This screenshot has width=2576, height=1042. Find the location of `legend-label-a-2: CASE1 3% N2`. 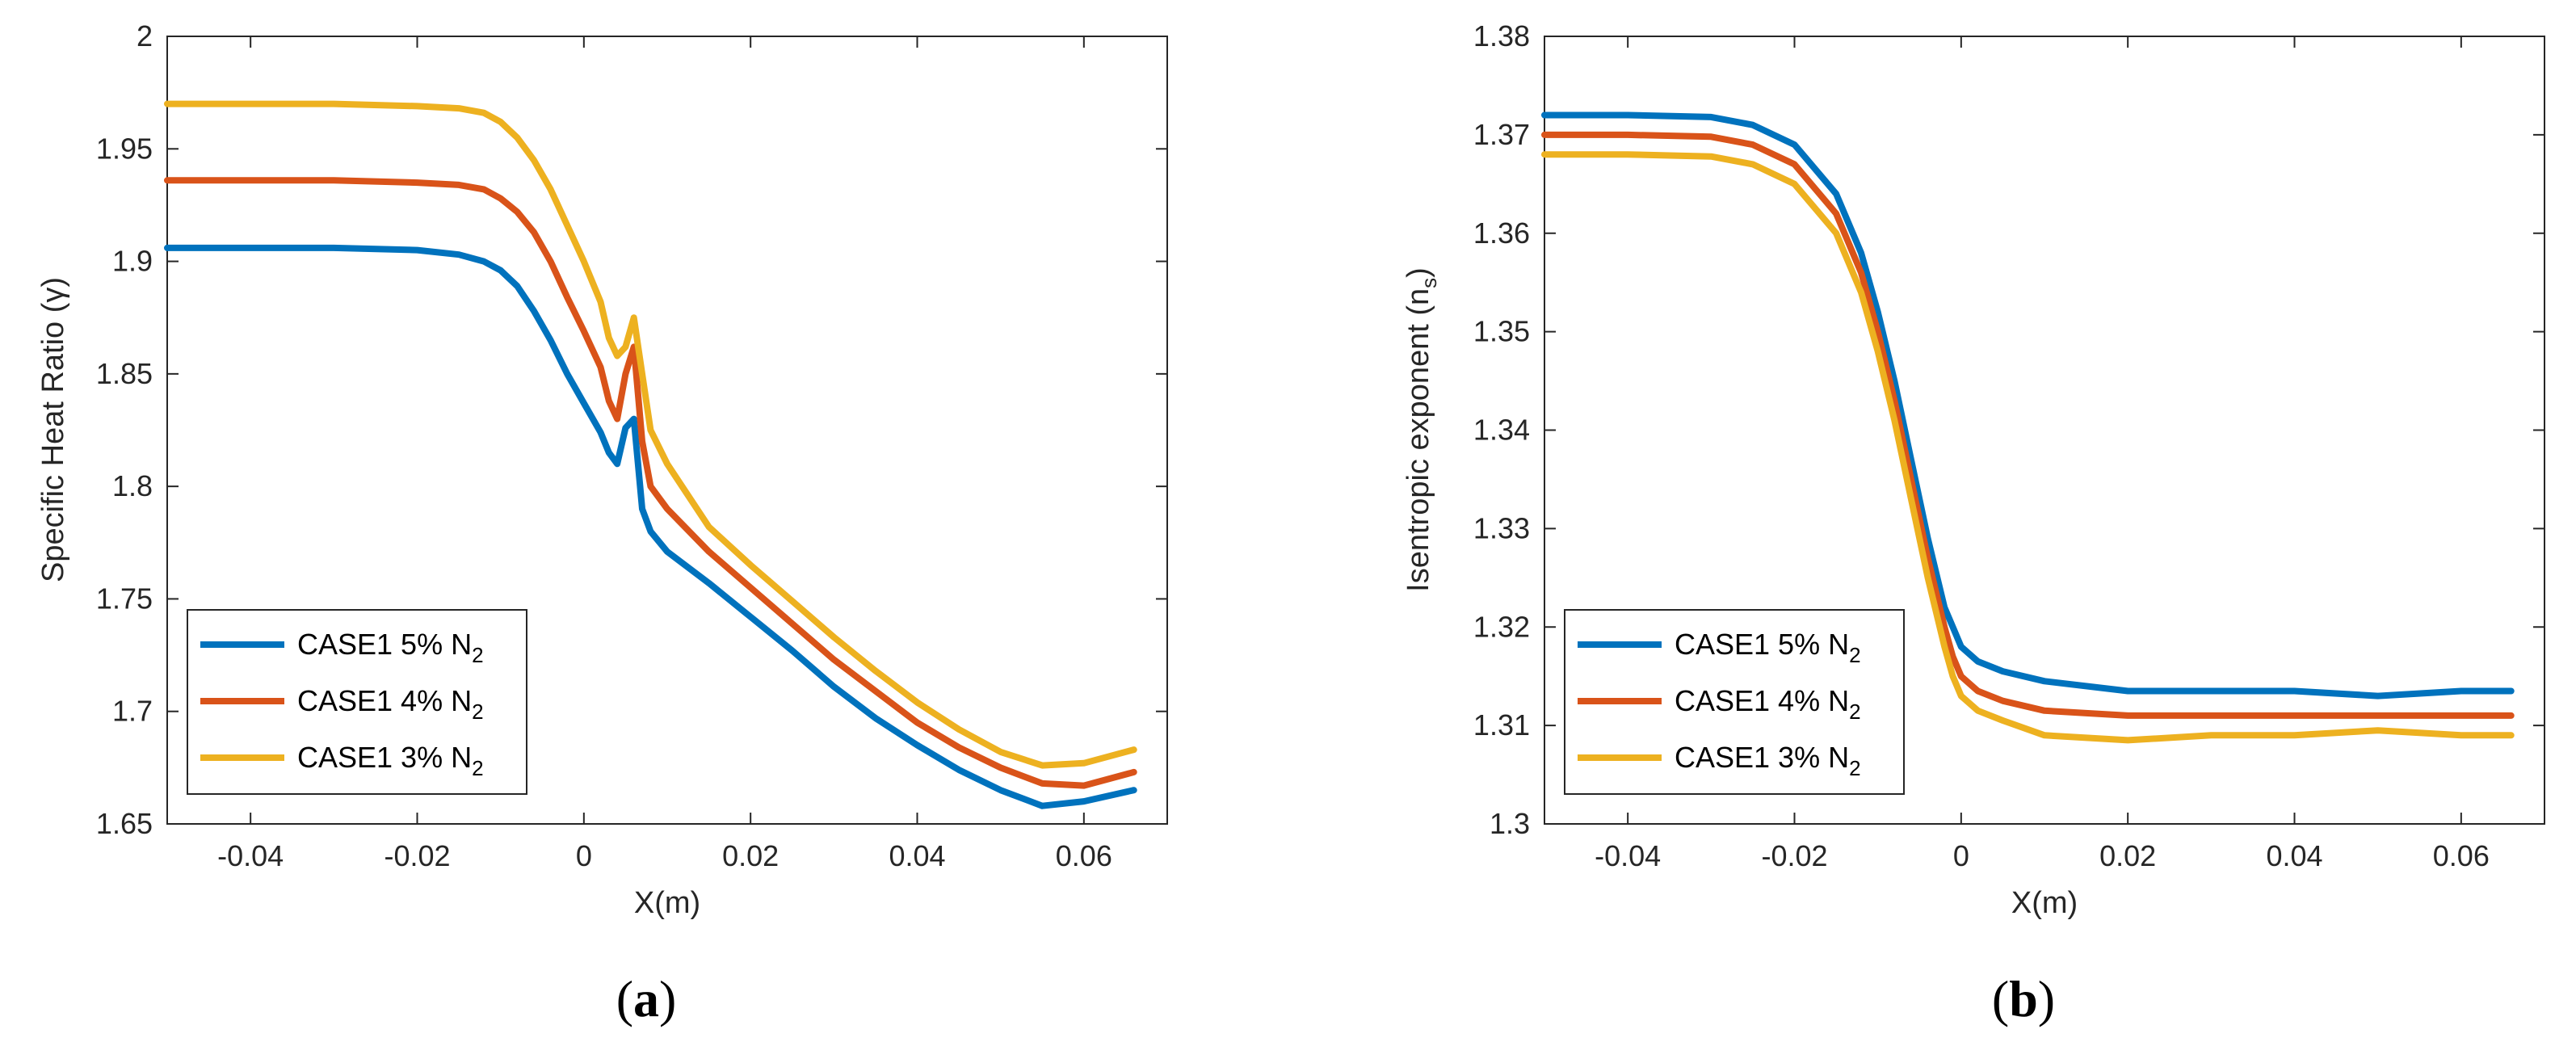

legend-label-a-2: CASE1 3% N2 is located at coordinates (390, 760).